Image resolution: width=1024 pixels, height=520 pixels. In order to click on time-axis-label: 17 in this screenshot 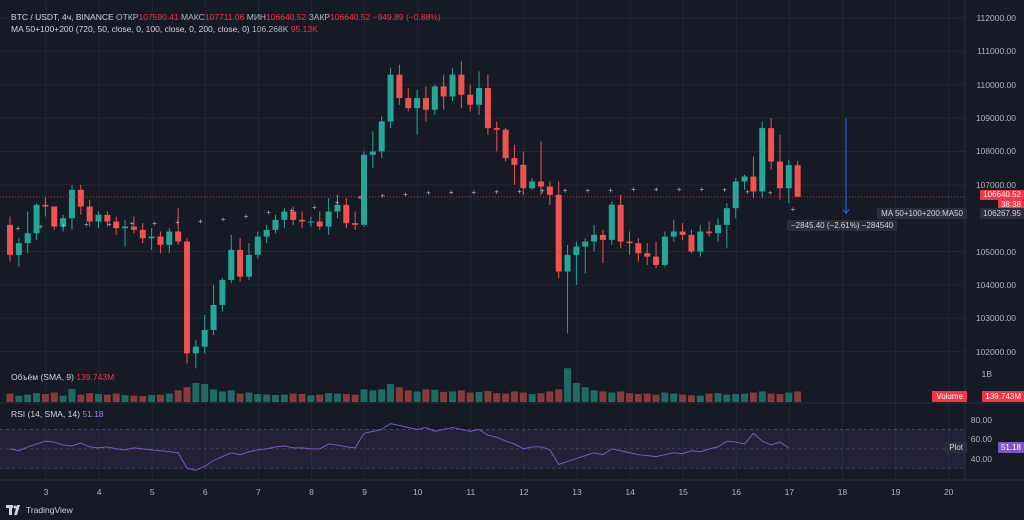, I will do `click(789, 492)`.